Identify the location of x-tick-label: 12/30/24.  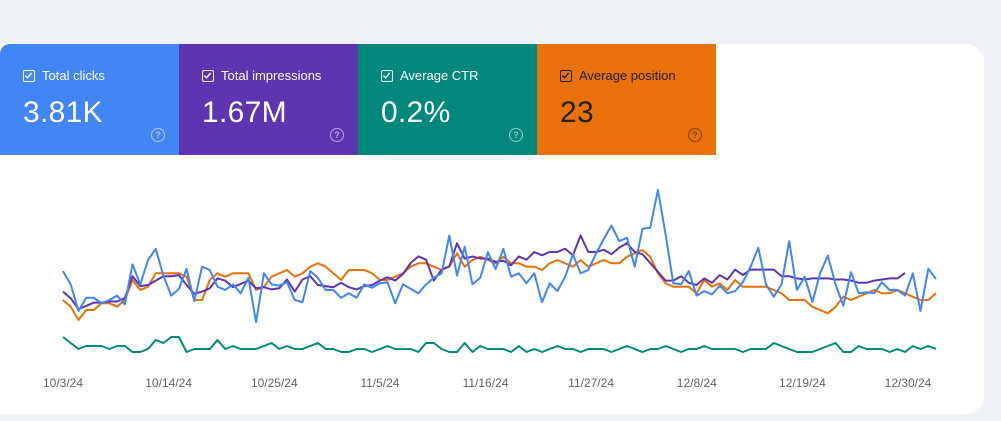
(908, 383).